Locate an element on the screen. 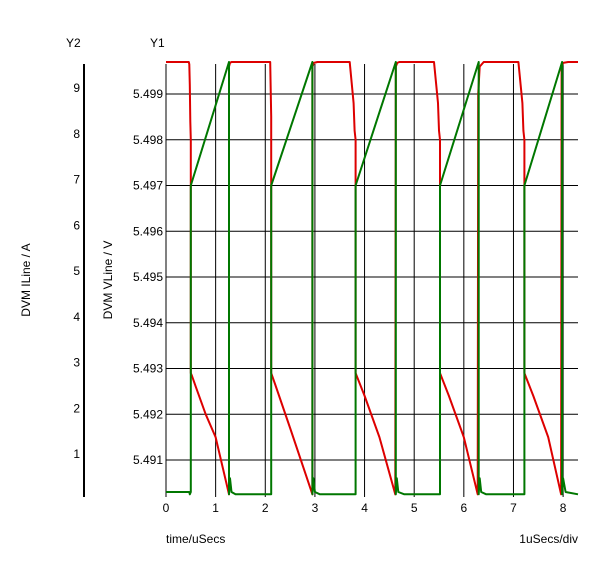  y2-tick-label: 1 is located at coordinates (76, 454).